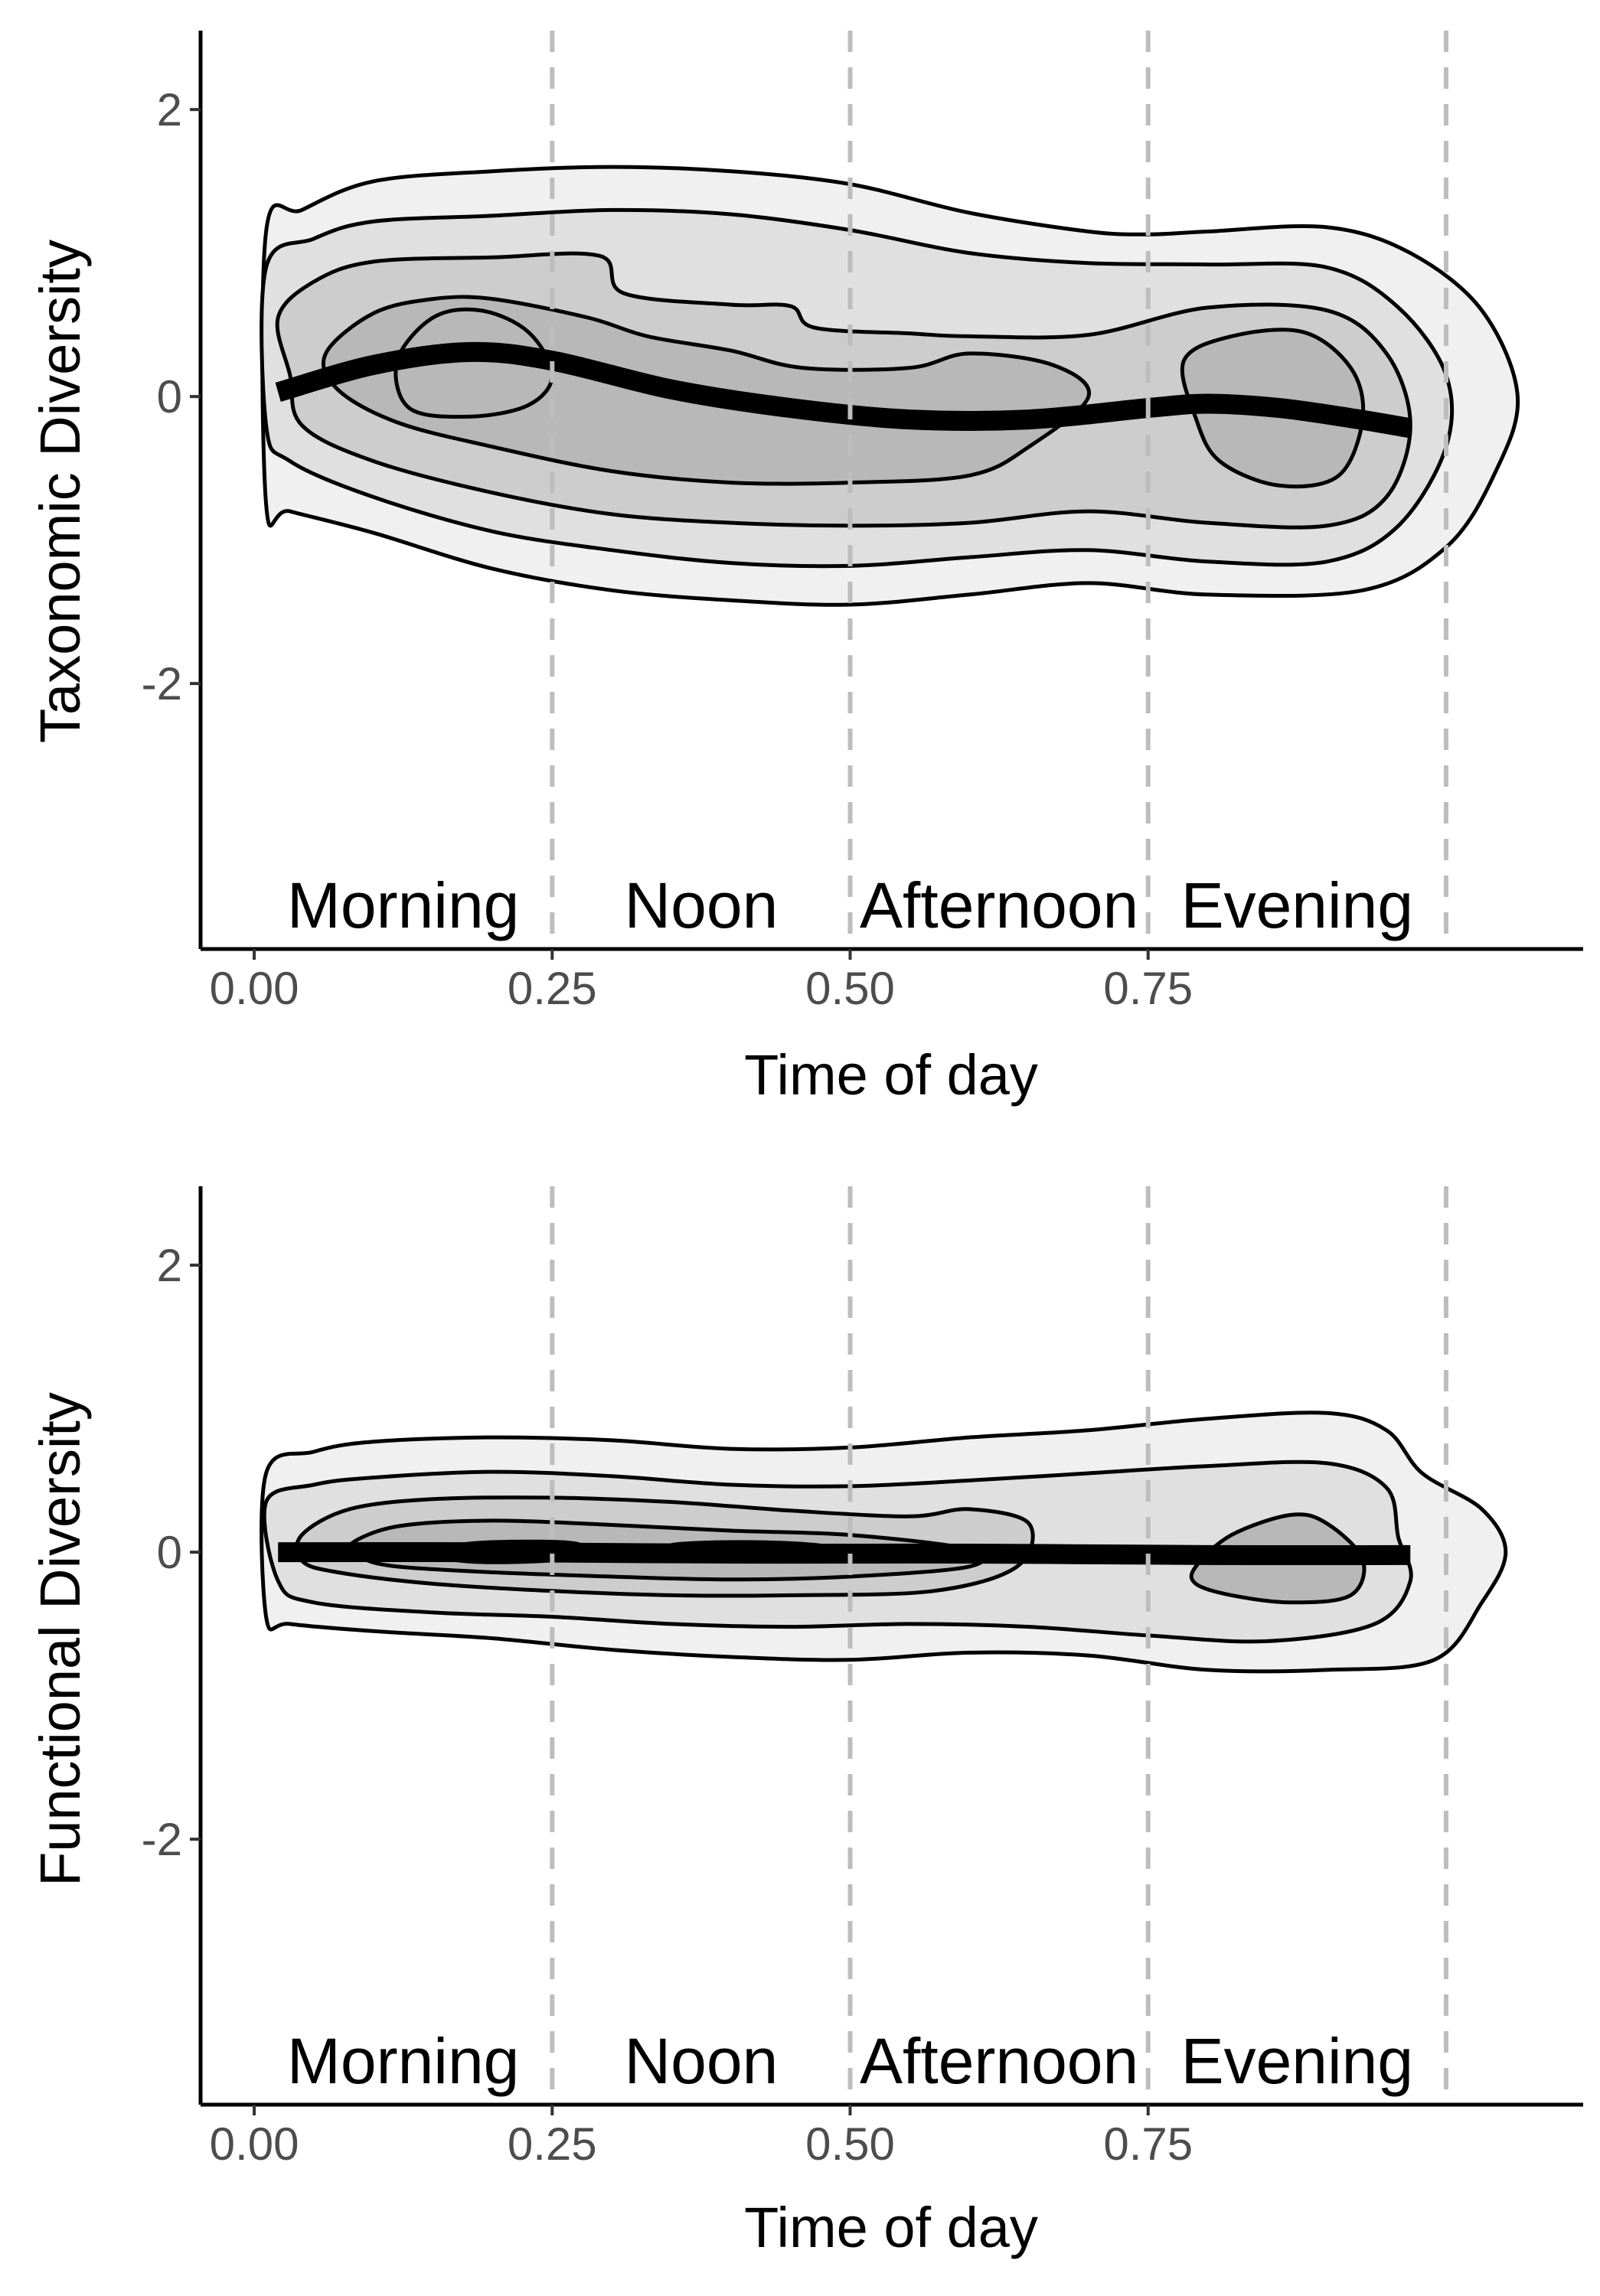 Image resolution: width=1600 pixels, height=2296 pixels. I want to click on top-y-axis-title: Taxonomic Diversity, so click(60, 491).